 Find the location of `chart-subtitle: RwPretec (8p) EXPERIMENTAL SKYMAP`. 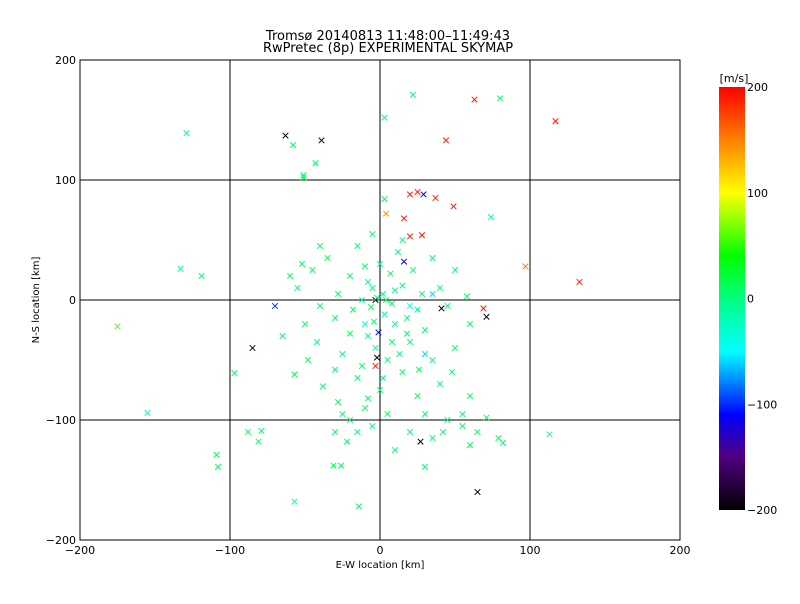

chart-subtitle: RwPretec (8p) EXPERIMENTAL SKYMAP is located at coordinates (388, 48).